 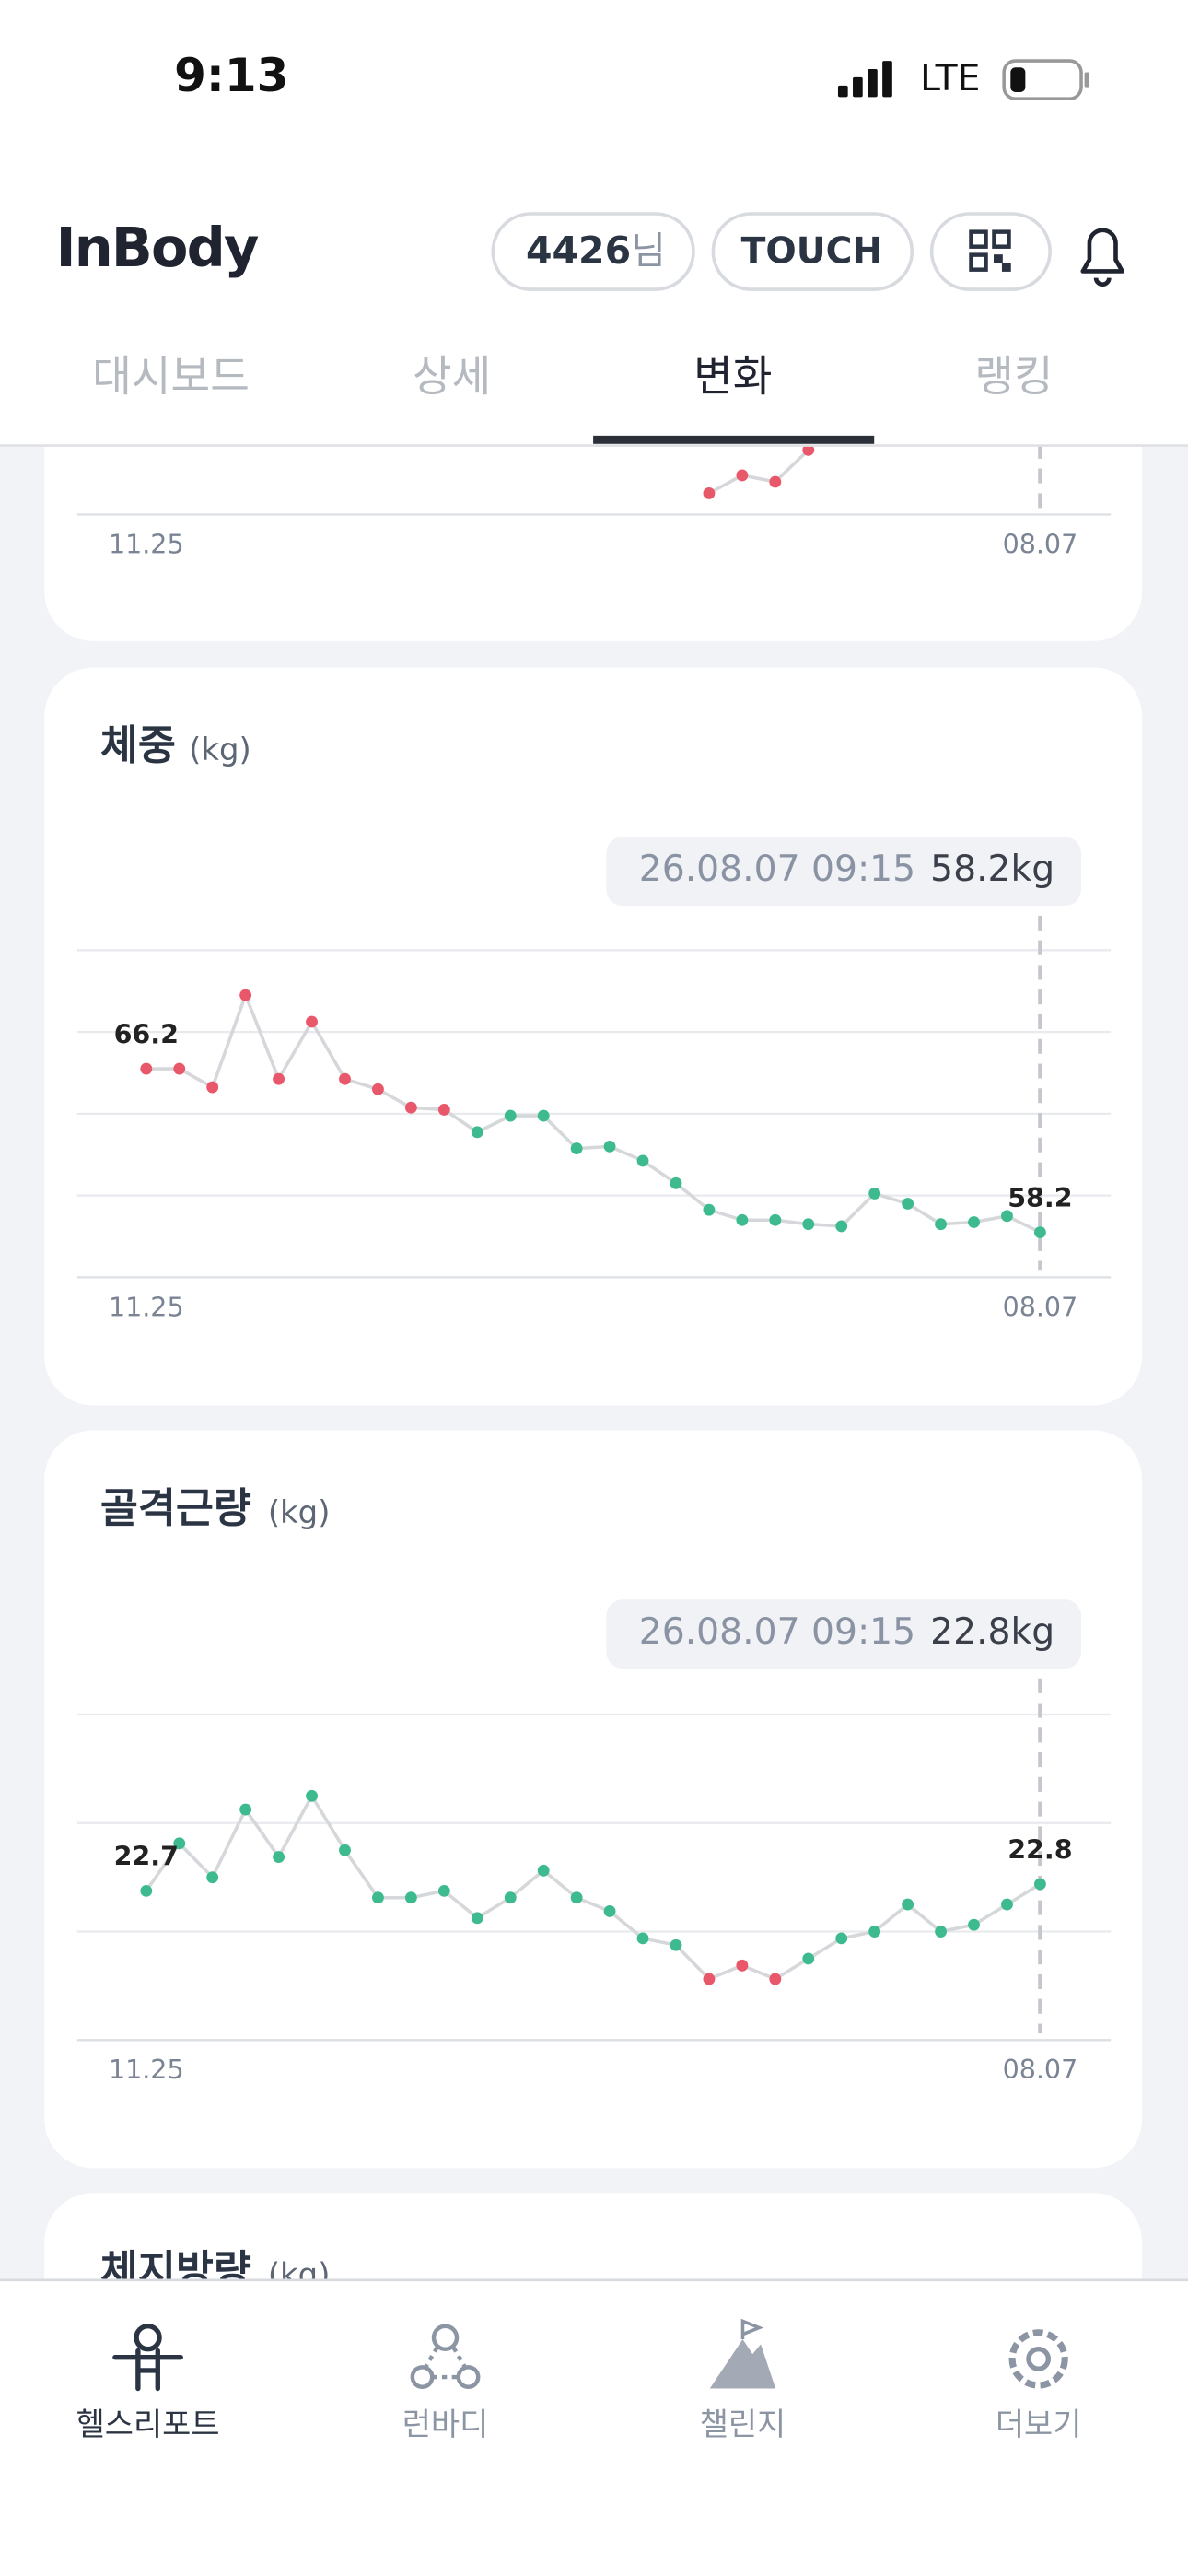 I want to click on data-label: 66.2, so click(x=146, y=1034).